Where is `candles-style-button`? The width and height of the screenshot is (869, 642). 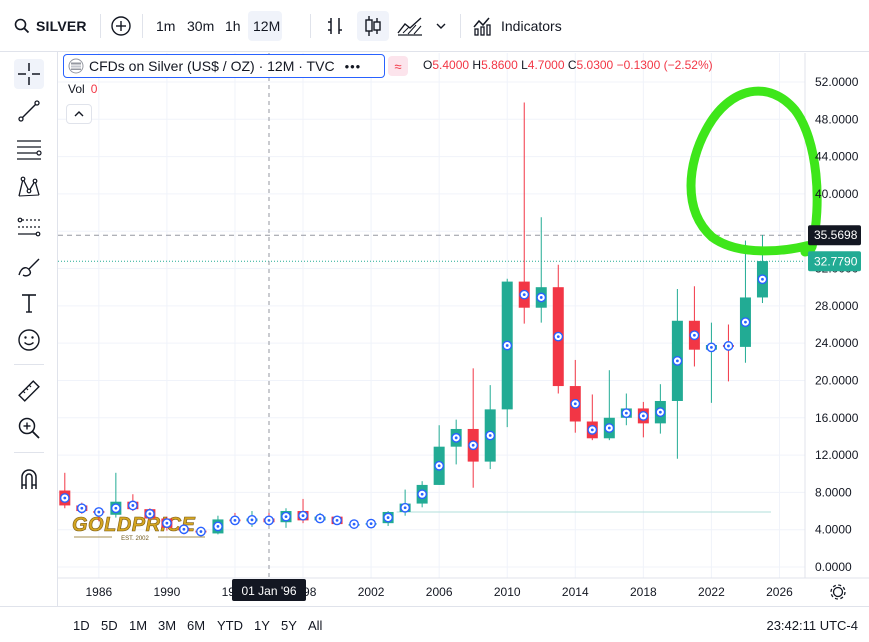
candles-style-button is located at coordinates (373, 26).